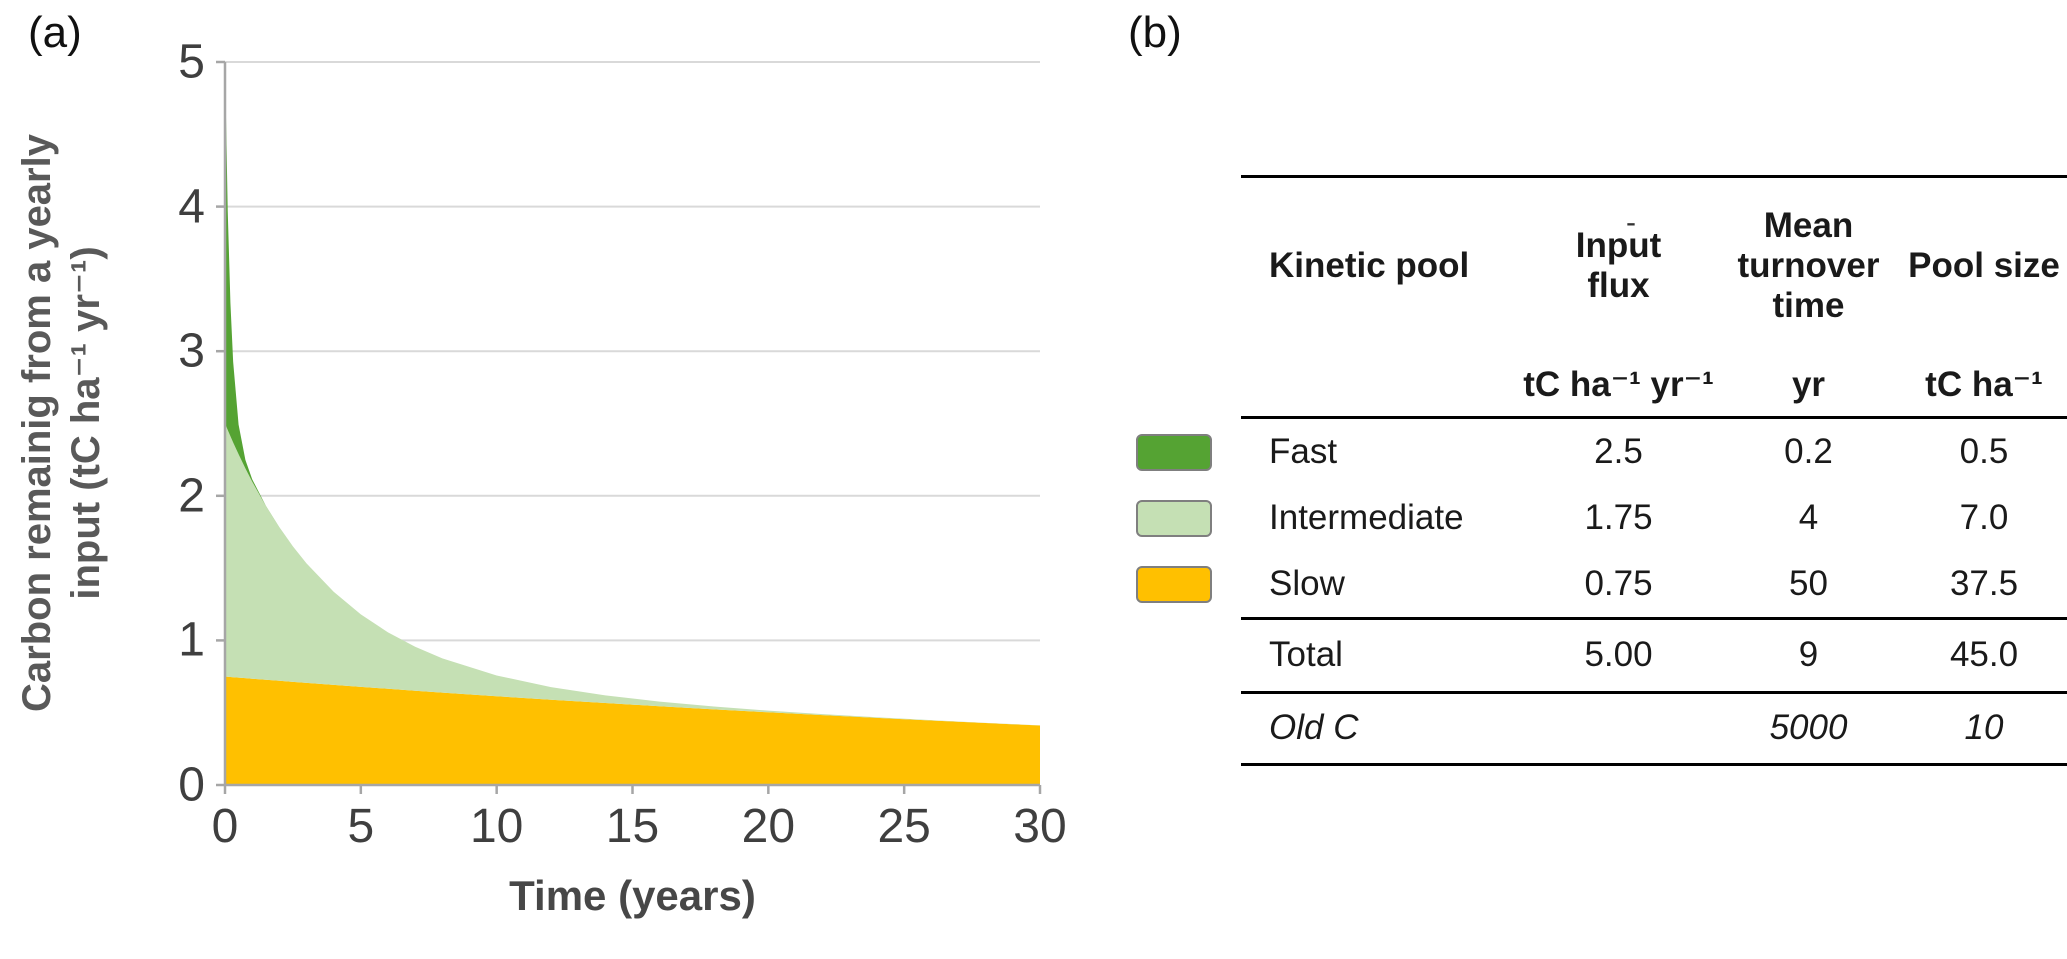 This screenshot has width=2067, height=959. Describe the element at coordinates (225, 826) in the screenshot. I see `x-tick-label: 0` at that location.